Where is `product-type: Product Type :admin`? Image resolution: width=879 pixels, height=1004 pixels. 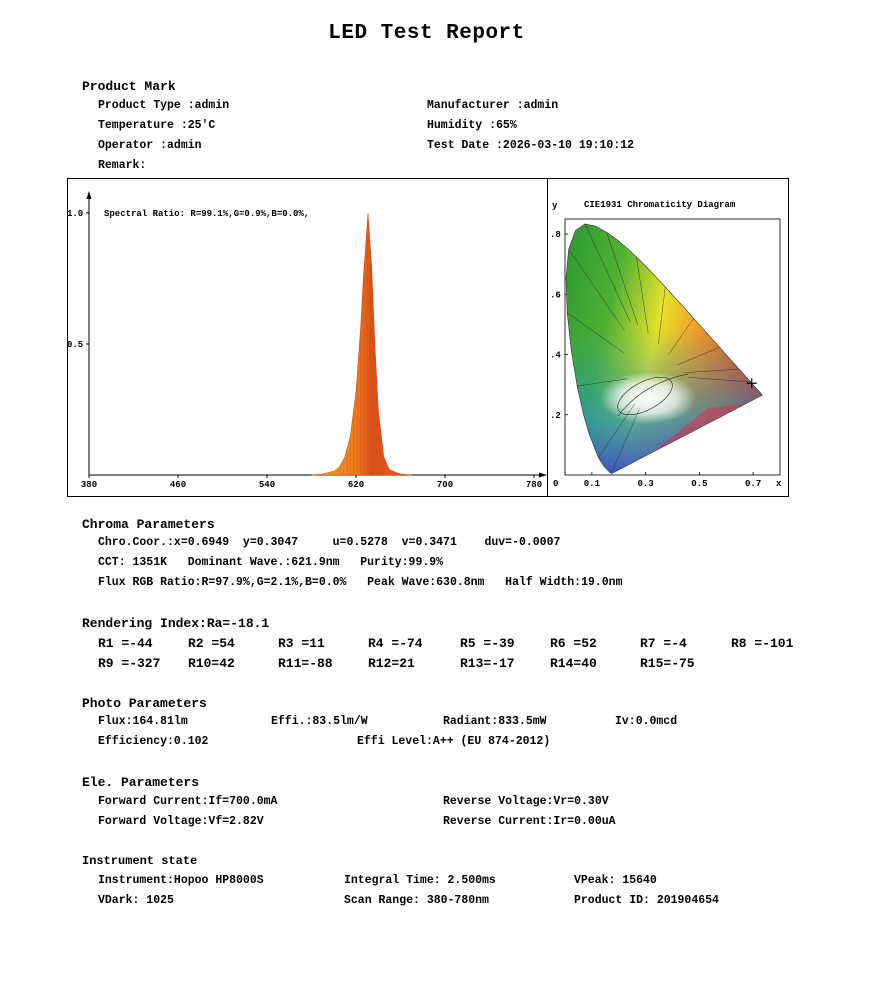 product-type: Product Type :admin is located at coordinates (164, 105).